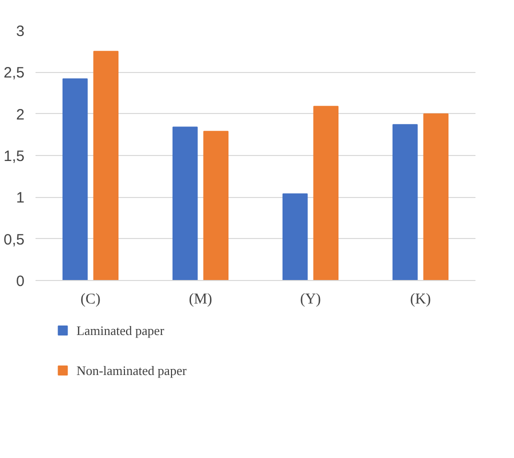 This screenshot has height=458, width=514. What do you see at coordinates (14, 239) in the screenshot?
I see `y-tick-label: 0,5` at bounding box center [14, 239].